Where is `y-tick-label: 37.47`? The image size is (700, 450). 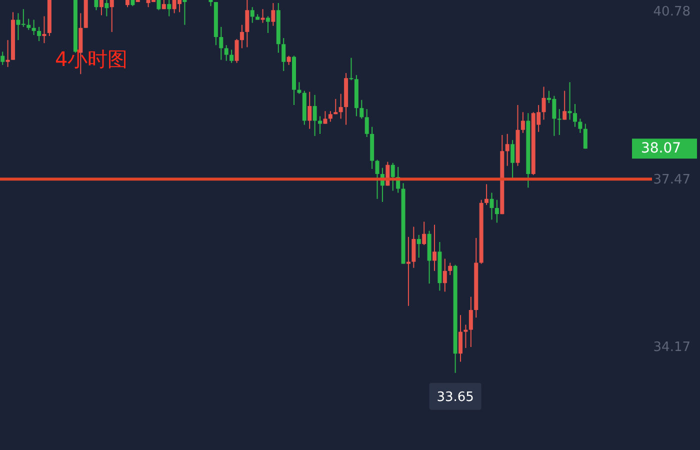 y-tick-label: 37.47 is located at coordinates (671, 180).